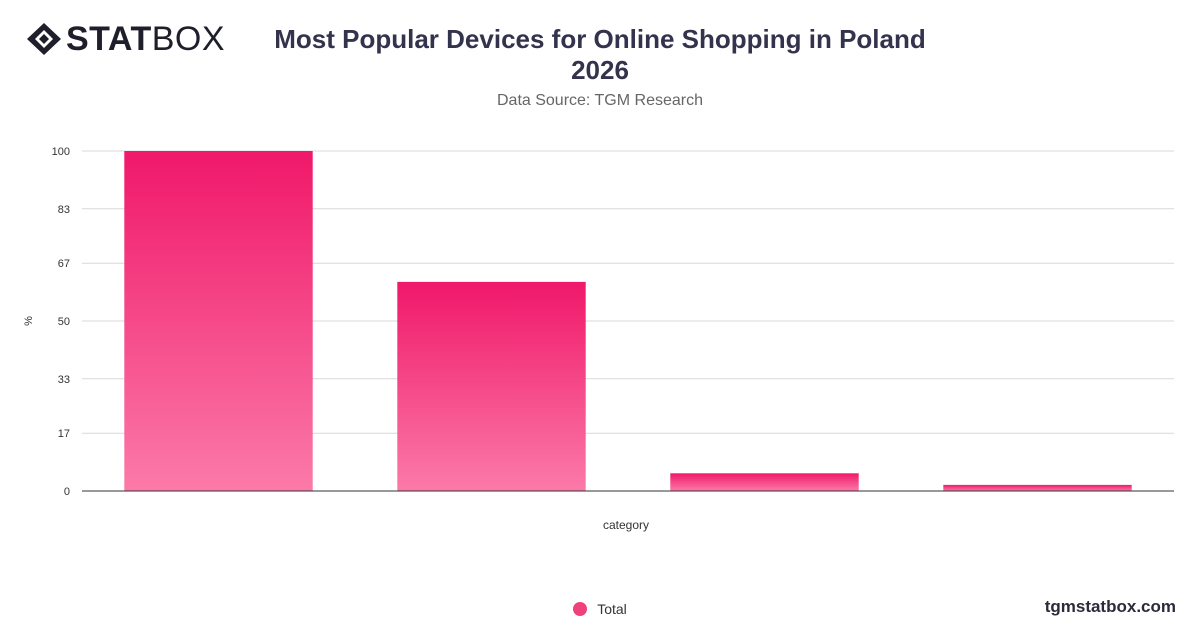 The image size is (1200, 628). I want to click on x-axis-label: category, so click(626, 525).